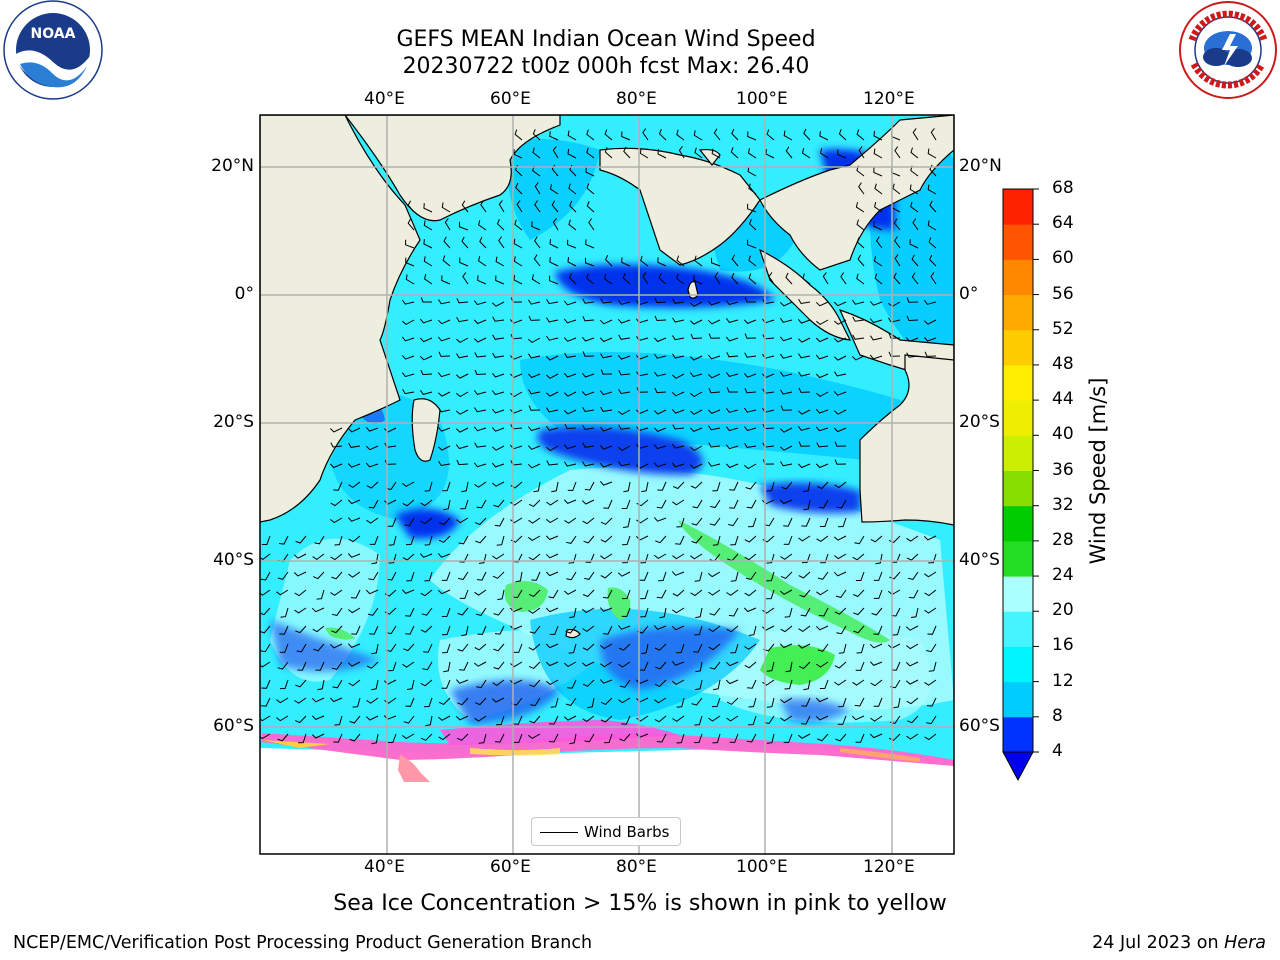 The image size is (1280, 960). Describe the element at coordinates (559, 832) in the screenshot. I see `wind-barb-legend-line` at that location.